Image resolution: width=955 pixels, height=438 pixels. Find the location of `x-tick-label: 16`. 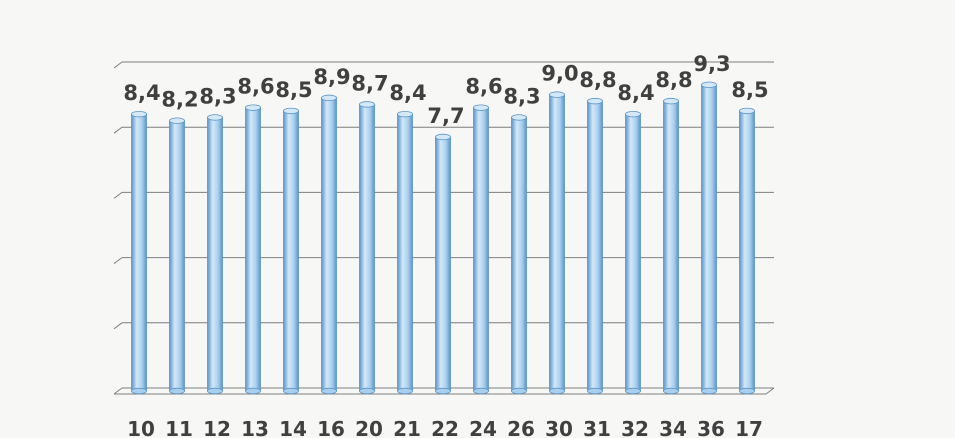

x-tick-label: 16 is located at coordinates (331, 427).